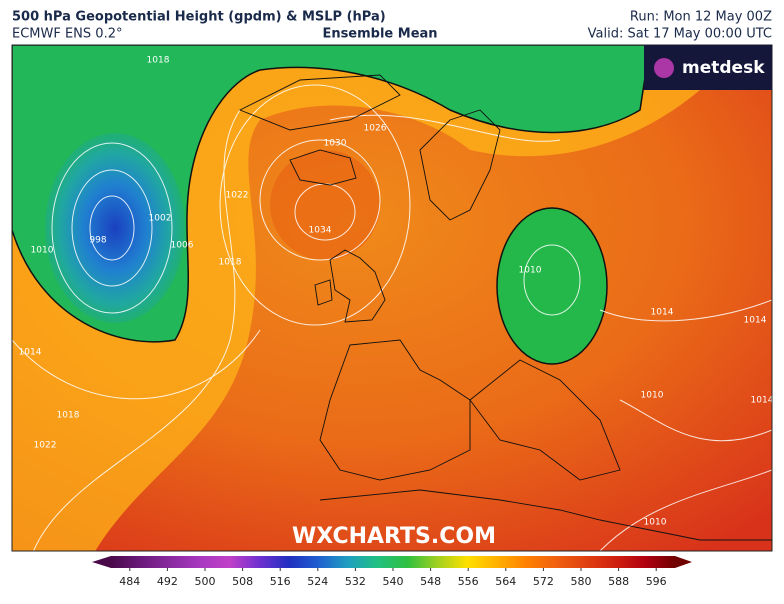 The width and height of the screenshot is (784, 604). I want to click on colorbar-tick-label: 588, so click(618, 581).